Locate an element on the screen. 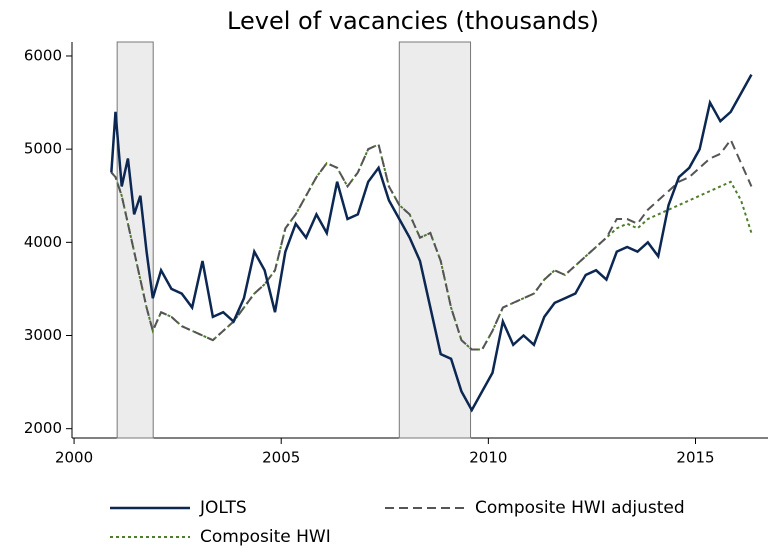 The image size is (778, 558). legend-label: JOLTS is located at coordinates (223, 508).